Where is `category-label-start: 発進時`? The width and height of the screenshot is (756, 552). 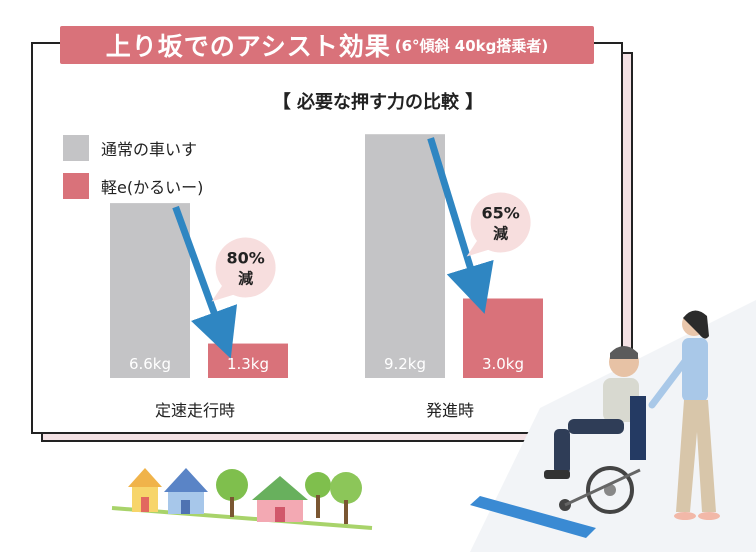 category-label-start: 発進時 is located at coordinates (449, 410).